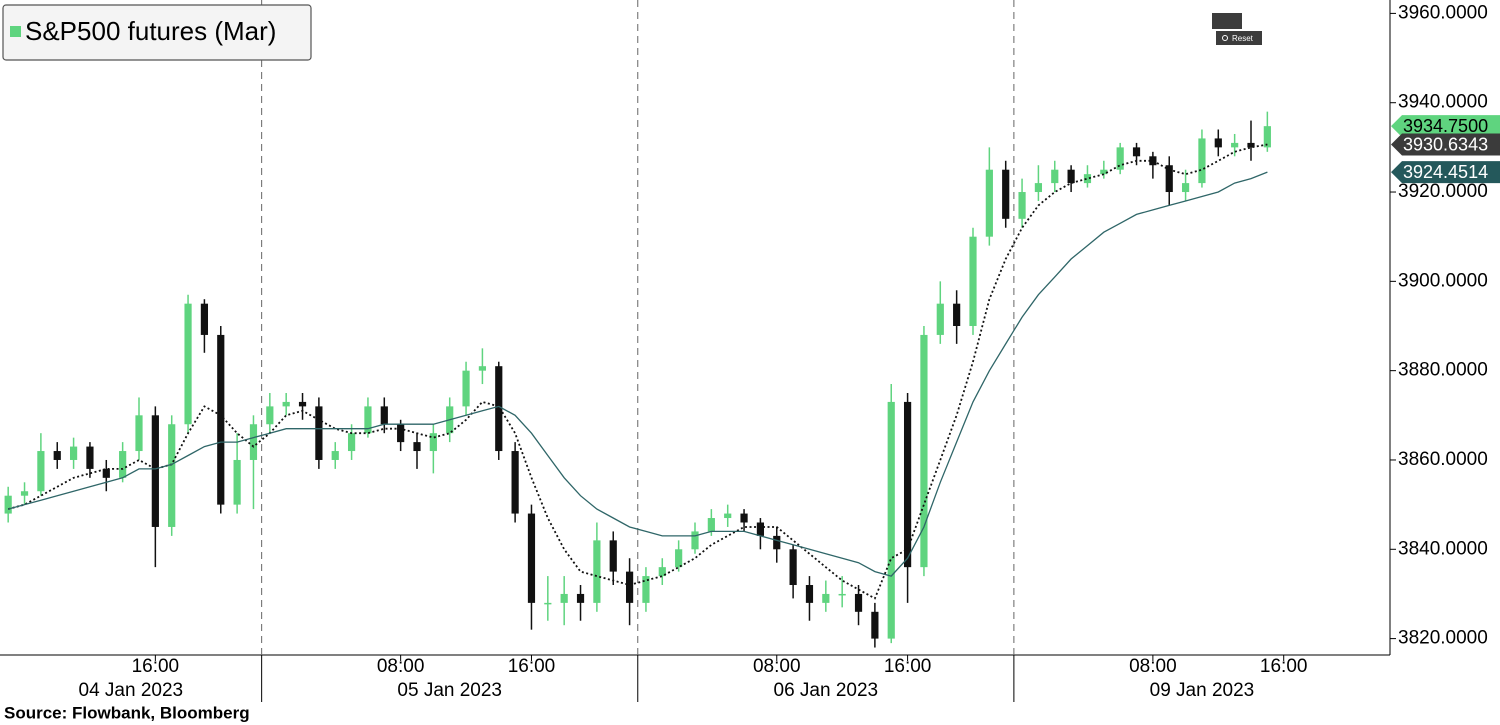 This screenshot has height=725, width=1500. I want to click on last-value-label: 3934.7500, so click(1445, 126).